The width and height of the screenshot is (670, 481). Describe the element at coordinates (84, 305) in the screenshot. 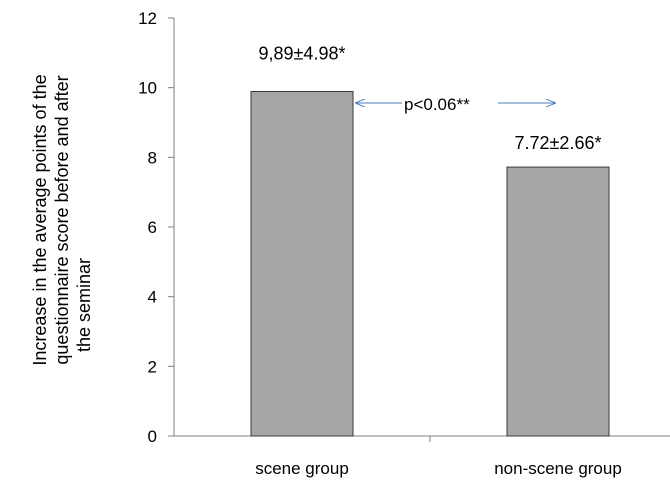

I see `y-axis-label-line-3: the seminar` at that location.